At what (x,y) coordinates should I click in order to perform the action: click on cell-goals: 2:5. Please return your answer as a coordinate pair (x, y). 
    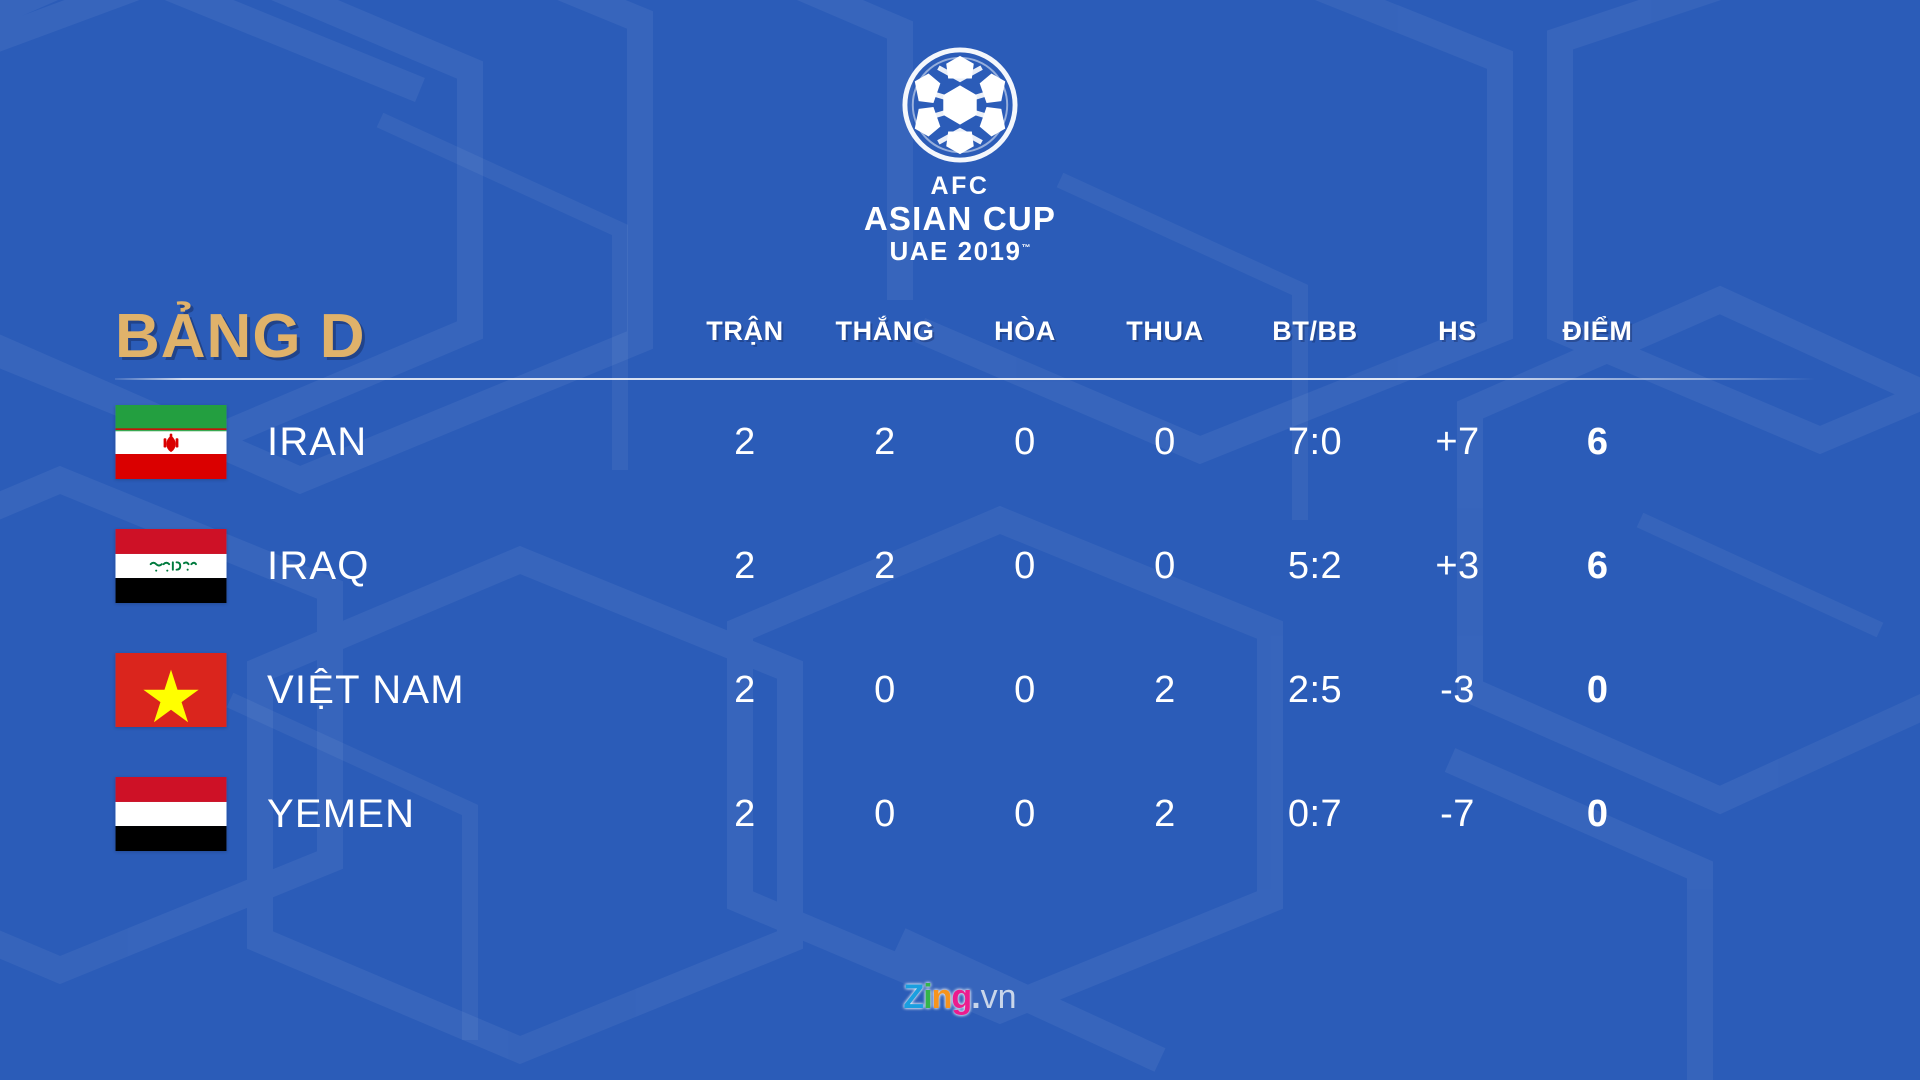
    Looking at the image, I should click on (1315, 689).